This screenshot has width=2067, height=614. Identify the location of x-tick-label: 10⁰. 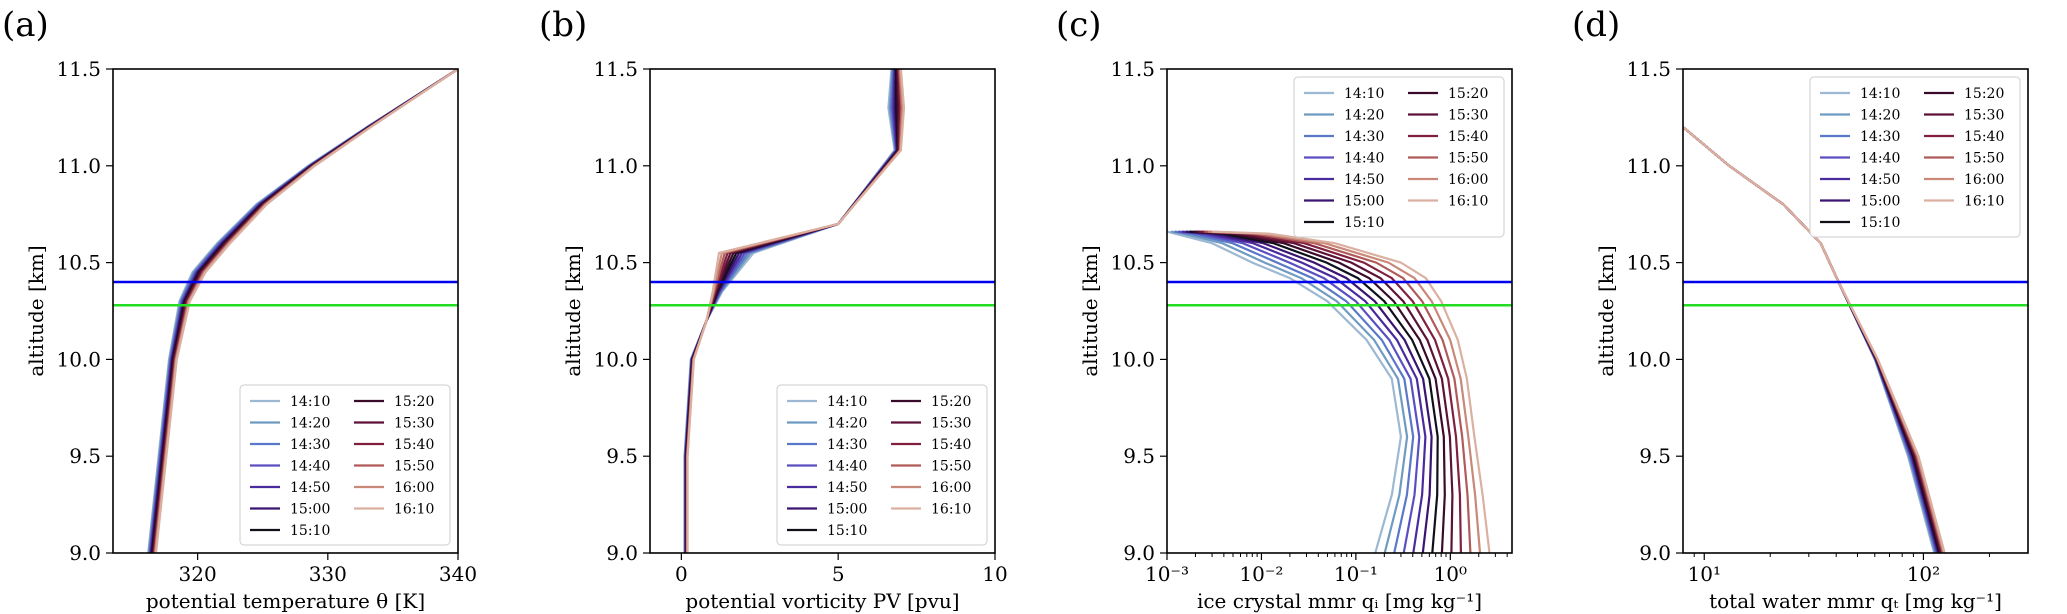
(1450, 574).